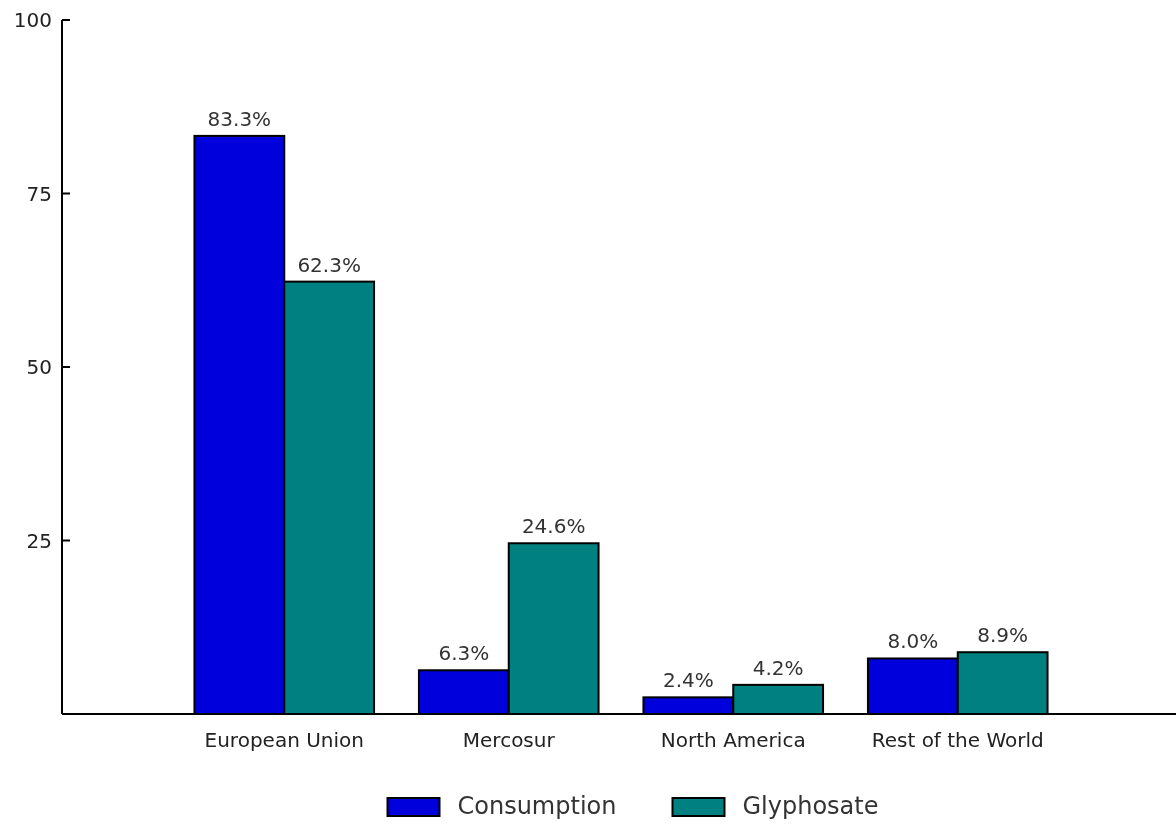 This screenshot has width=1176, height=832. Describe the element at coordinates (553, 526) in the screenshot. I see `data-label: 24.6%` at that location.